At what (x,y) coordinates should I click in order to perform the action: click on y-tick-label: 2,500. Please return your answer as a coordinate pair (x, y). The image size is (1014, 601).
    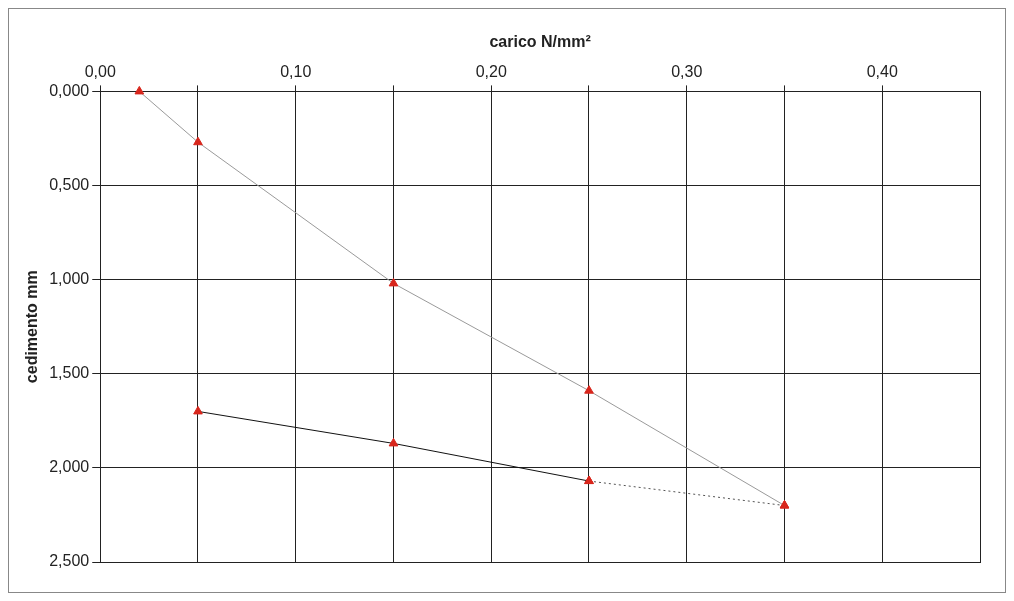
    Looking at the image, I should click on (69, 561).